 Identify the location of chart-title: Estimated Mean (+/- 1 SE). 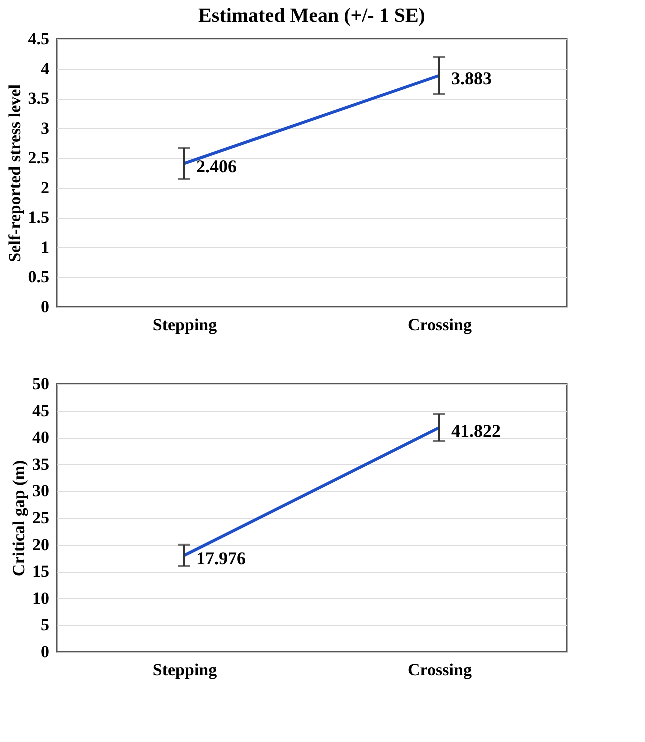
(312, 16).